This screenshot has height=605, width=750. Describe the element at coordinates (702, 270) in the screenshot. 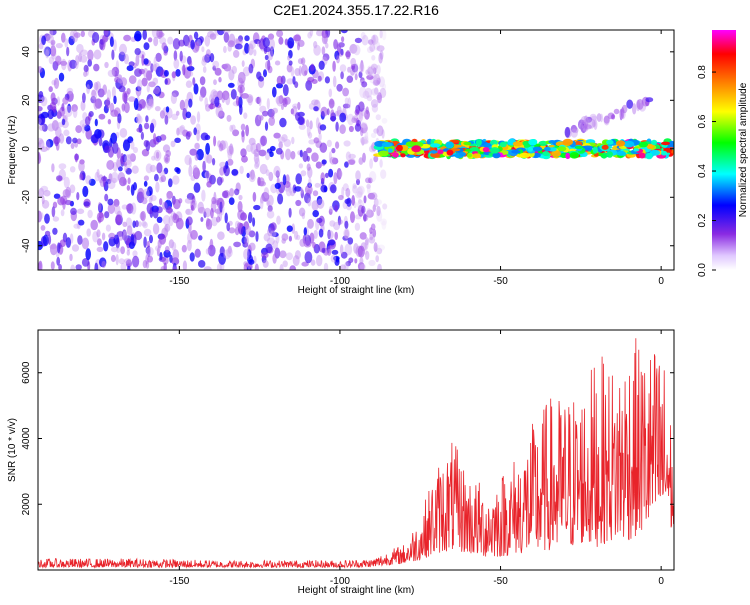

I see `colorbar-tick-label: 0.0` at that location.